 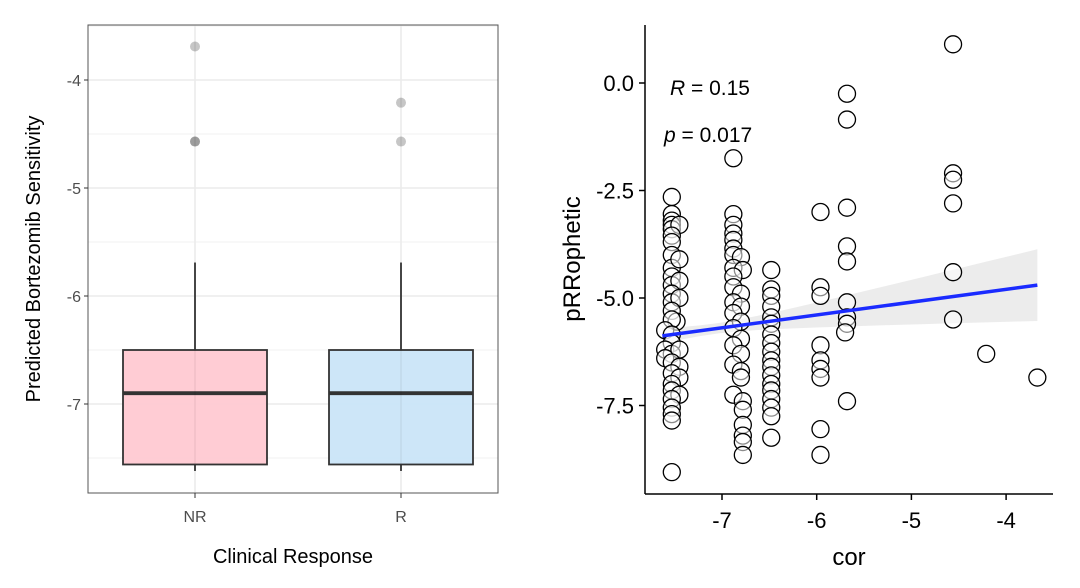 What do you see at coordinates (77, 243) in the screenshot?
I see `left-y-ticks: -4 -5 -6 -7` at bounding box center [77, 243].